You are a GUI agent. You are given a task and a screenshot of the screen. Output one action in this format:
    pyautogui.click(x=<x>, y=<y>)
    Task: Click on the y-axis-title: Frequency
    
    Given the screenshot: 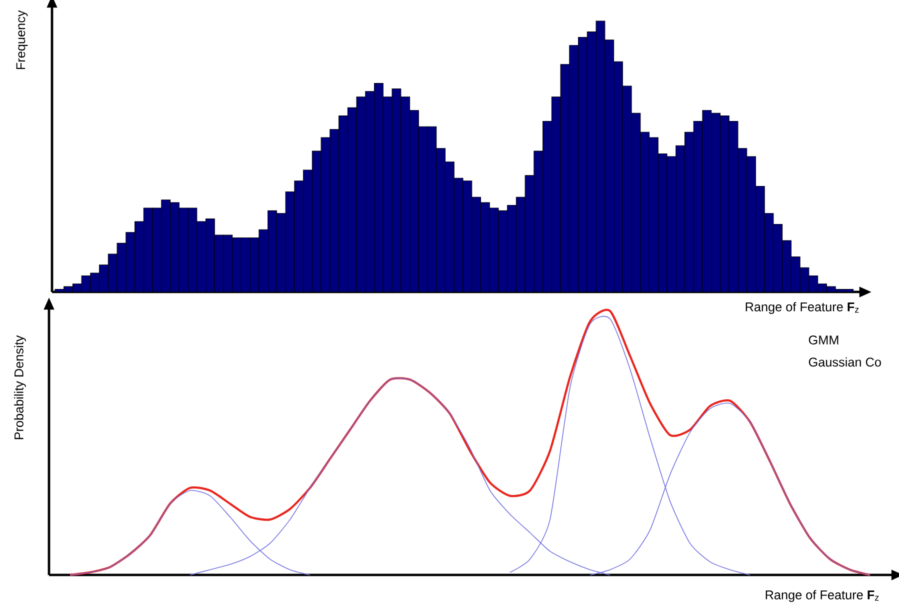 What is the action you would take?
    pyautogui.click(x=22, y=40)
    